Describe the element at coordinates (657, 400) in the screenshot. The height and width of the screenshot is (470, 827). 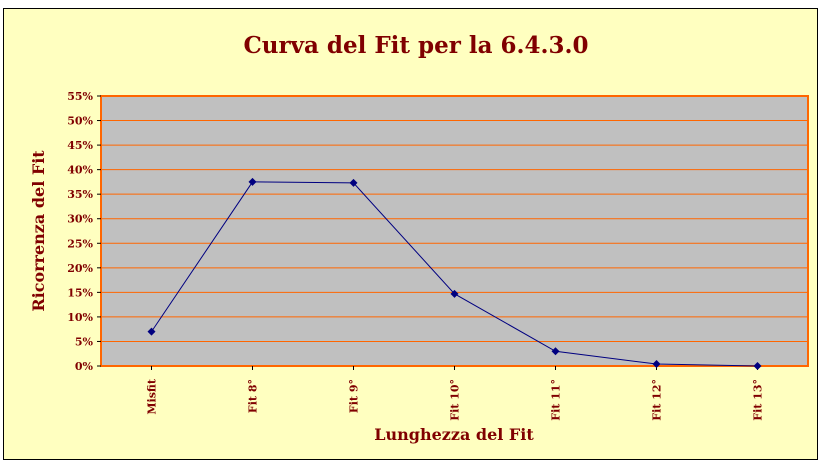
I see `x-tick-label: Fit 12°` at that location.